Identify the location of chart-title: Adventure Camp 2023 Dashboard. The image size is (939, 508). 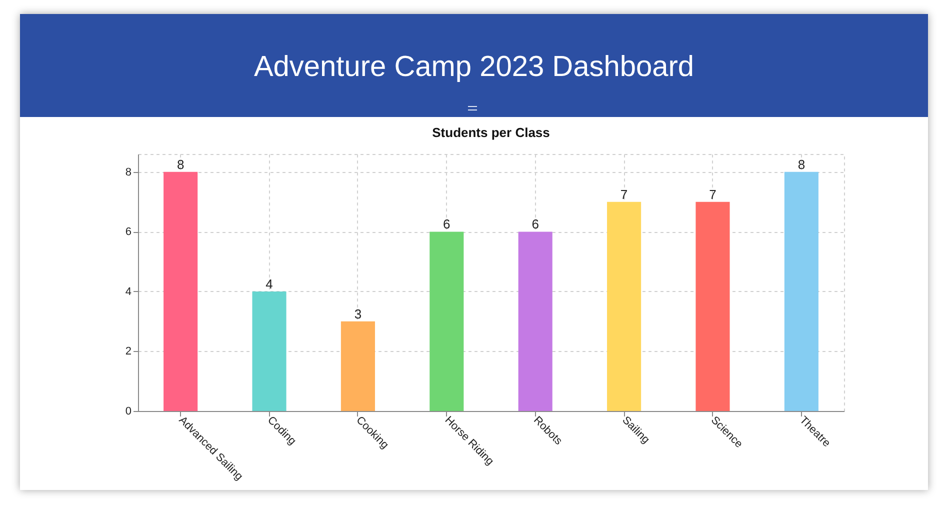
(474, 67).